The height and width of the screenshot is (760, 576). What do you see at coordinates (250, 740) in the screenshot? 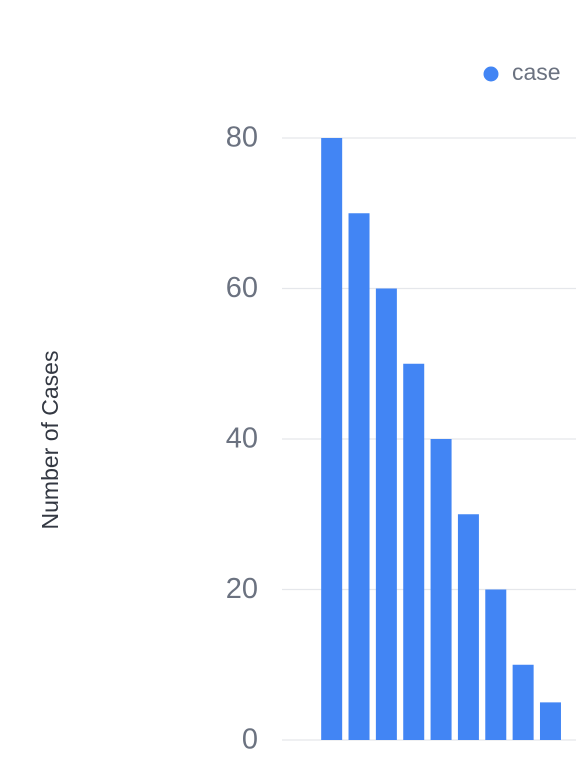
I see `y-tick-label: 0` at bounding box center [250, 740].